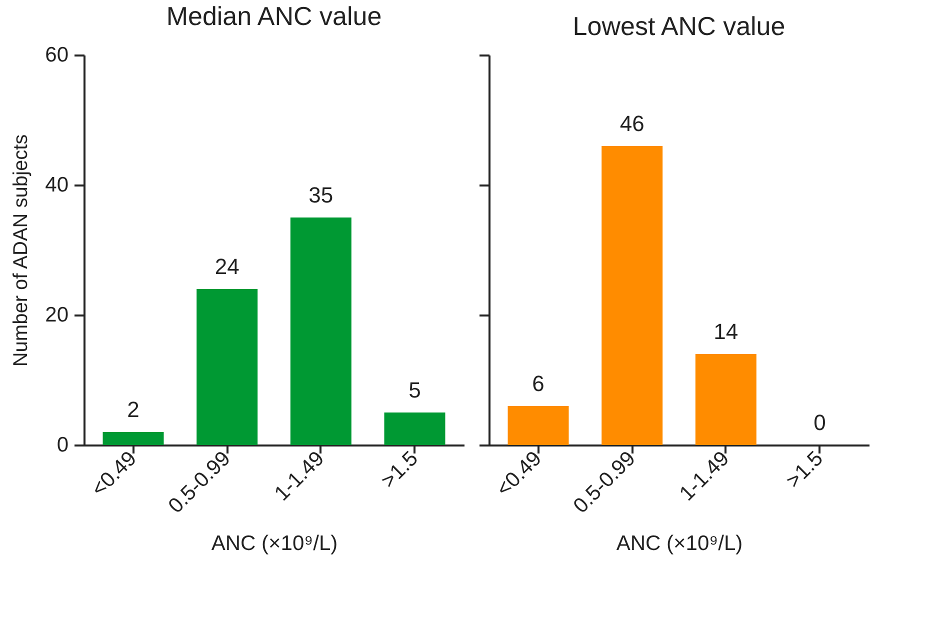  What do you see at coordinates (133, 409) in the screenshot?
I see `data-label: 2` at bounding box center [133, 409].